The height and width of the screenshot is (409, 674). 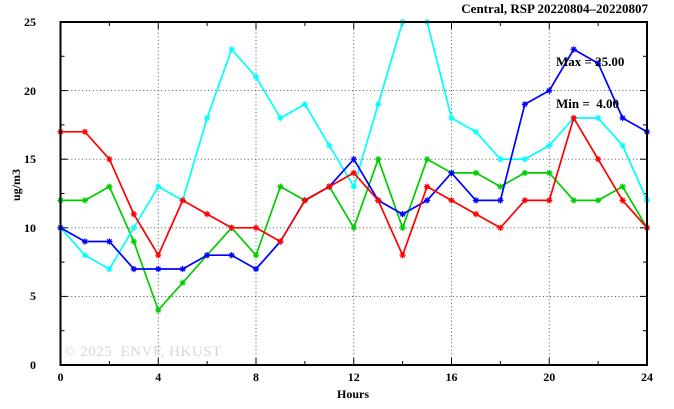 What do you see at coordinates (590, 61) in the screenshot?
I see `legend-max-value: Max = 25.00` at bounding box center [590, 61].